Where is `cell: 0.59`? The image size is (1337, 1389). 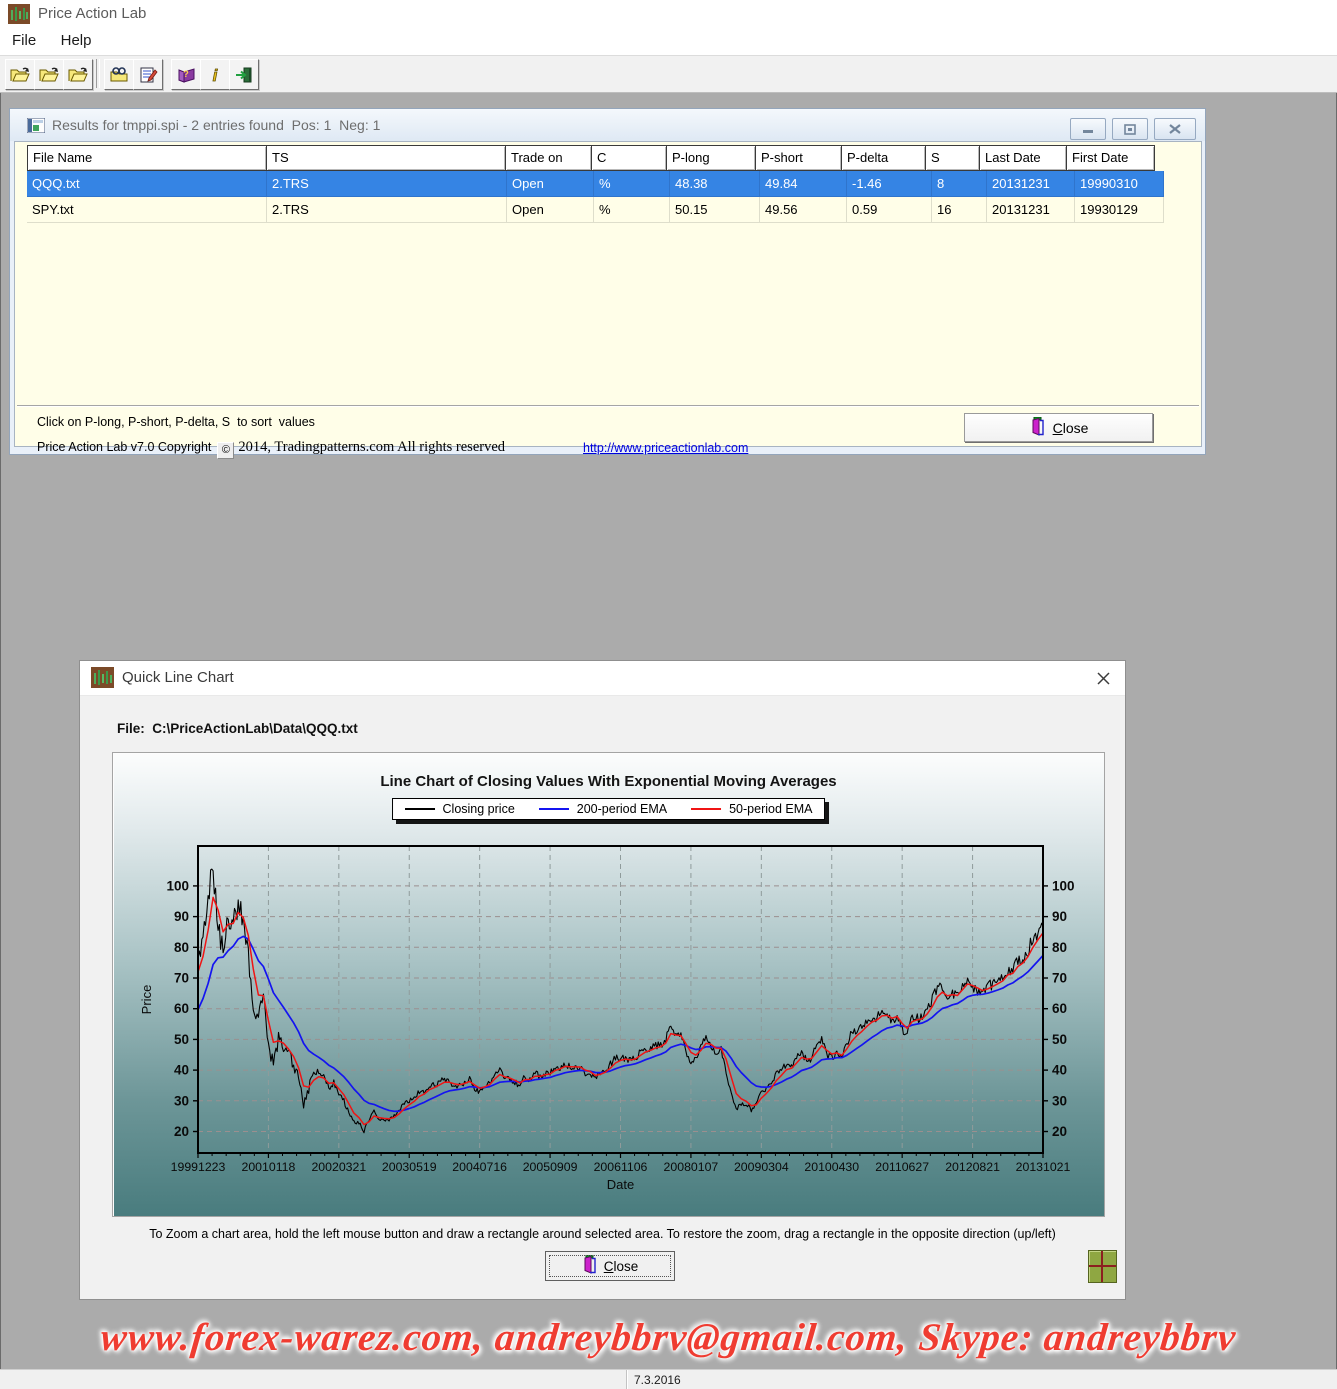
cell: 0.59 is located at coordinates (889, 210).